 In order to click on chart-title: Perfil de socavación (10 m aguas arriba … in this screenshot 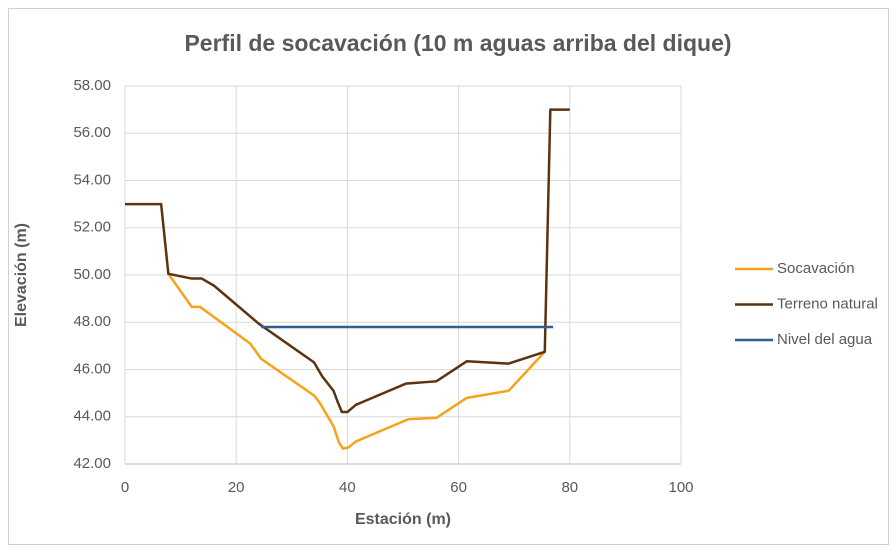, I will do `click(457, 43)`.